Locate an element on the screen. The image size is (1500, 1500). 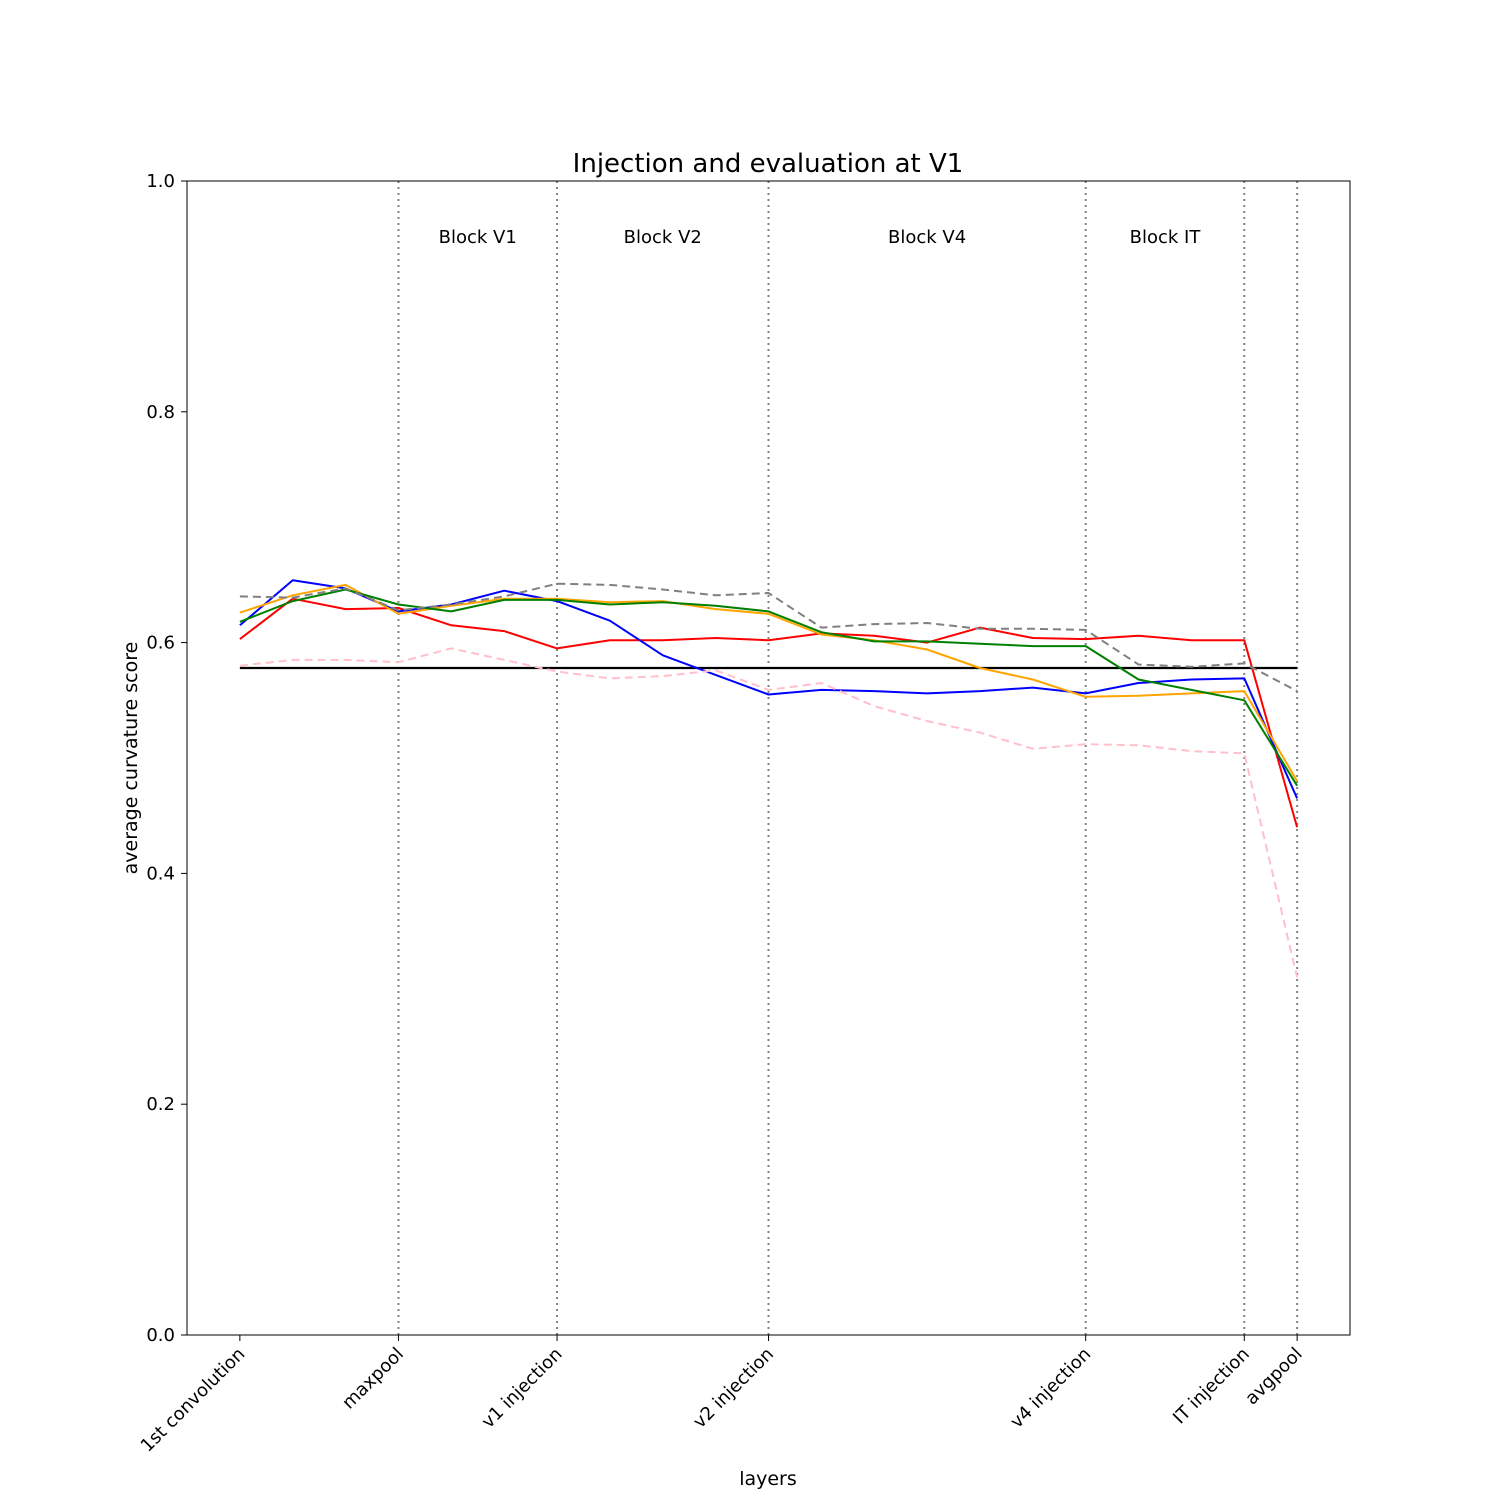
x-axis-label: layers is located at coordinates (768, 1479).